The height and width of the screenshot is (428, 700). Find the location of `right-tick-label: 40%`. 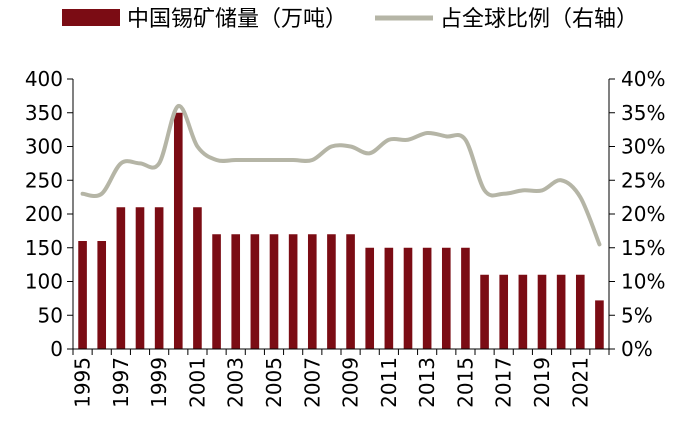

right-tick-label: 40% is located at coordinates (643, 79).